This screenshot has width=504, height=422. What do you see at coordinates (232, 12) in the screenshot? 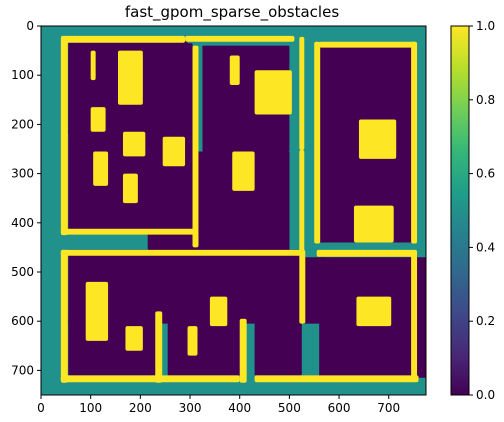
I see `chart-title: fast_gpom_sparse_obstacles` at bounding box center [232, 12].